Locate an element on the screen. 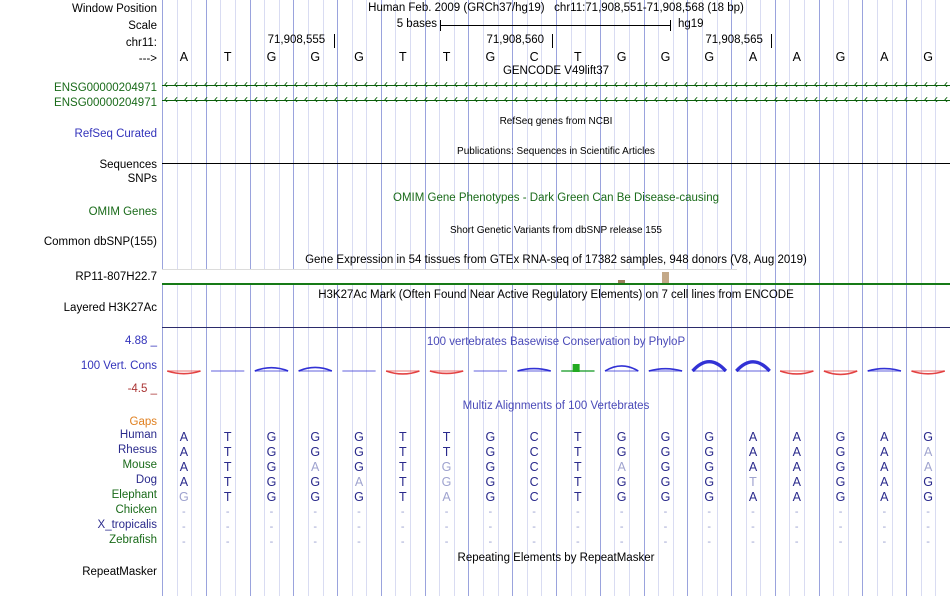 This screenshot has width=950, height=596. track-title-multiz: Multiz Alignments of 100 Vertebrates is located at coordinates (556, 406).